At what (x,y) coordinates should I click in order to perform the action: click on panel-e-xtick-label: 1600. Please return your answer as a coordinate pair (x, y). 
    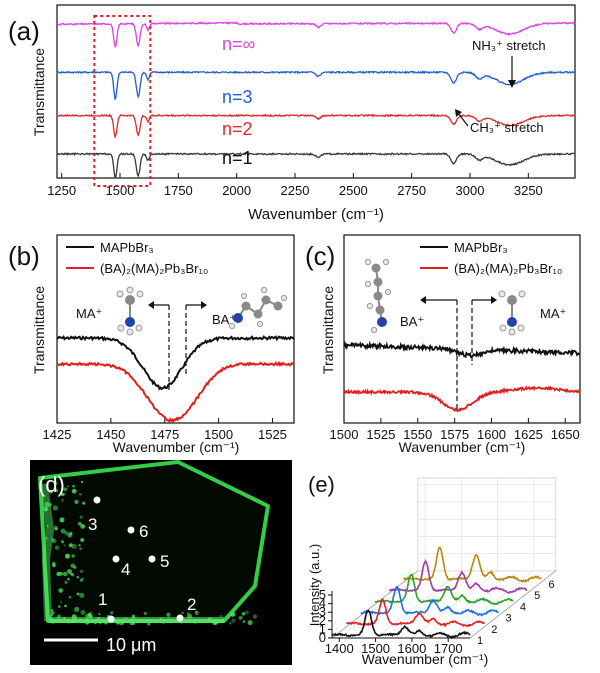
    Looking at the image, I should click on (411, 648).